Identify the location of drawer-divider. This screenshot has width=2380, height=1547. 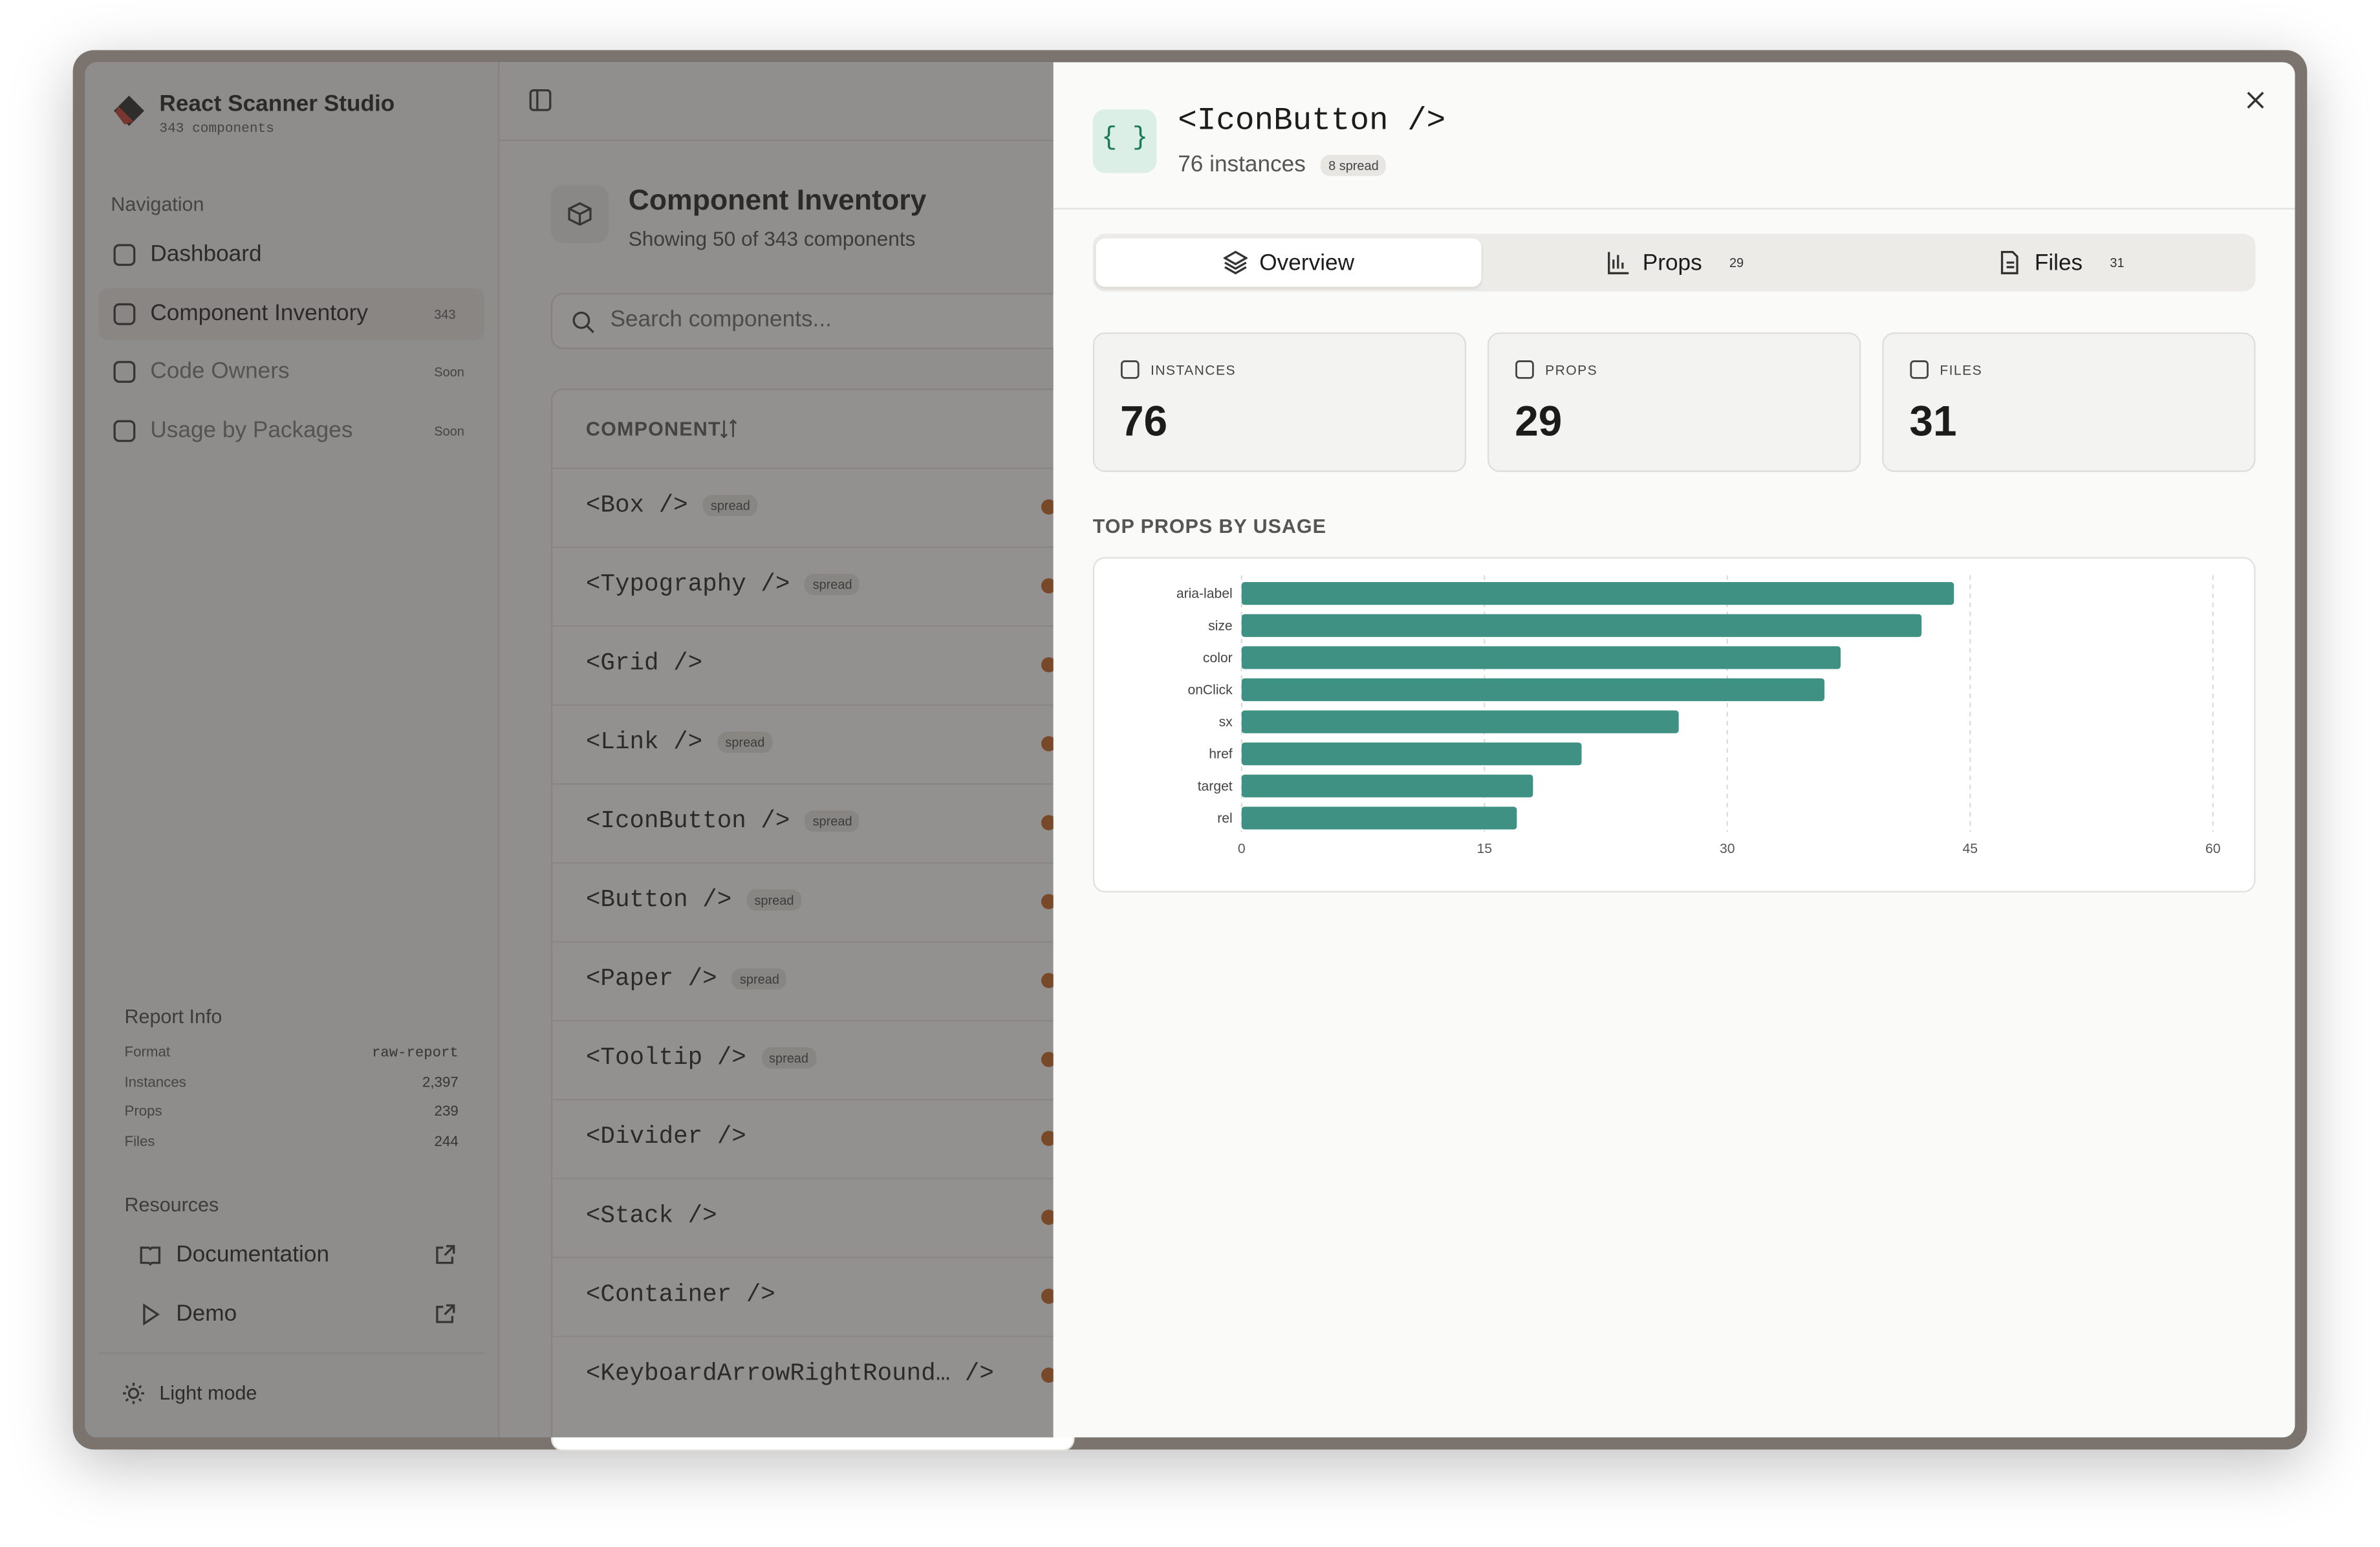
(1674, 209).